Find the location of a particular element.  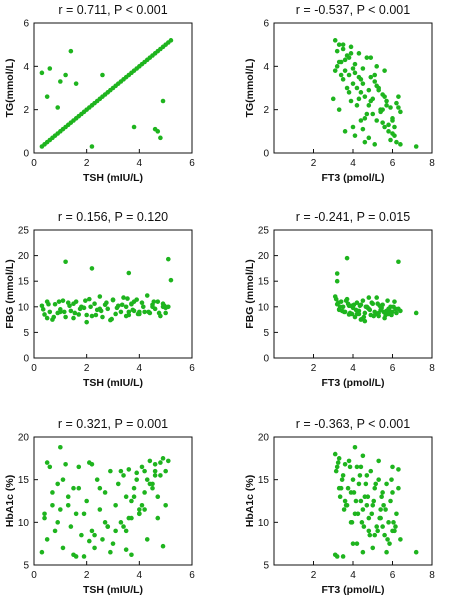

y-tick-label: 15 is located at coordinates (264, 480).